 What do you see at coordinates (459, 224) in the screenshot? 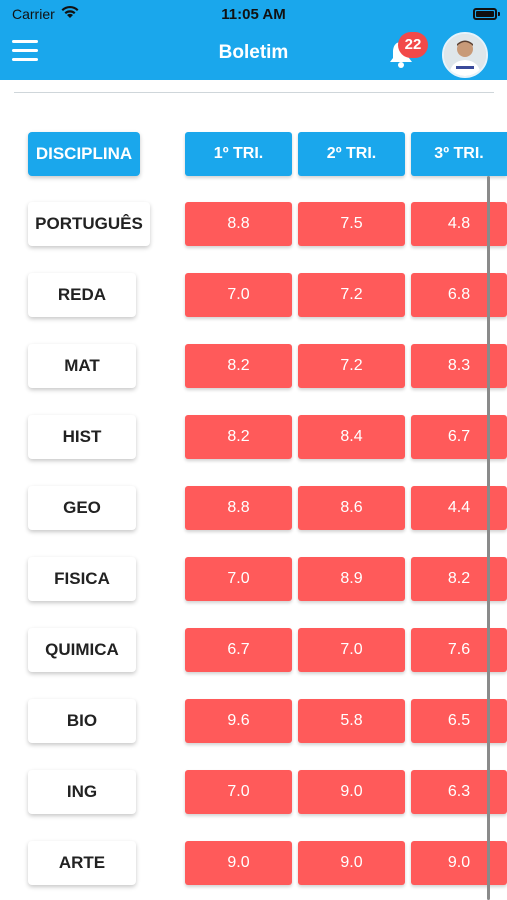
I see `grade-cell: 4.8` at bounding box center [459, 224].